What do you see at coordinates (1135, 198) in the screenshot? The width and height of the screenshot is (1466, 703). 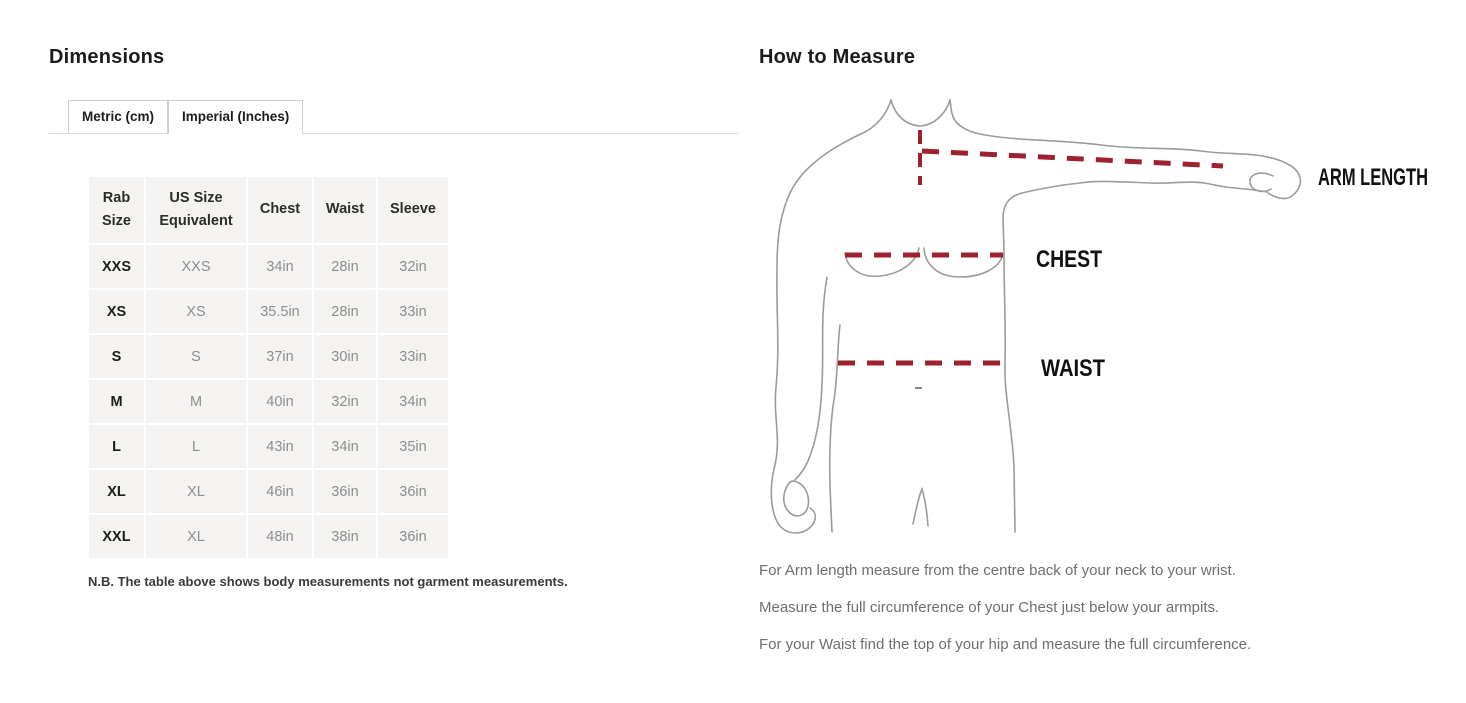 I see `arm-bottom-contour` at bounding box center [1135, 198].